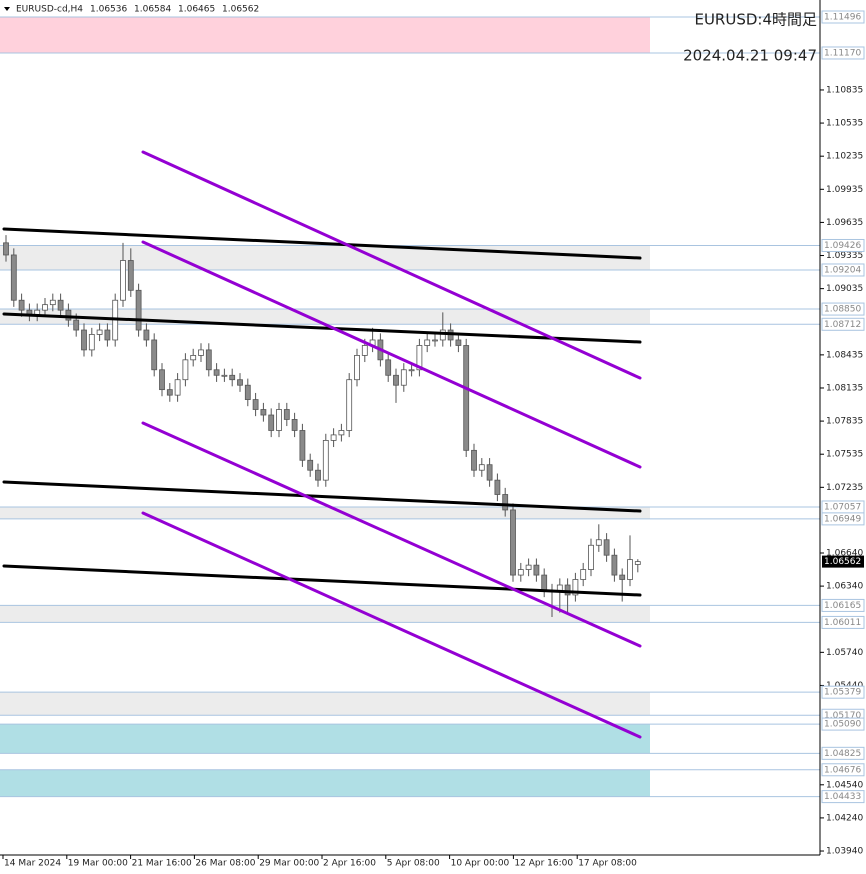 The width and height of the screenshot is (866, 874). Describe the element at coordinates (842, 507) in the screenshot. I see `level-label: 1.07057` at that location.